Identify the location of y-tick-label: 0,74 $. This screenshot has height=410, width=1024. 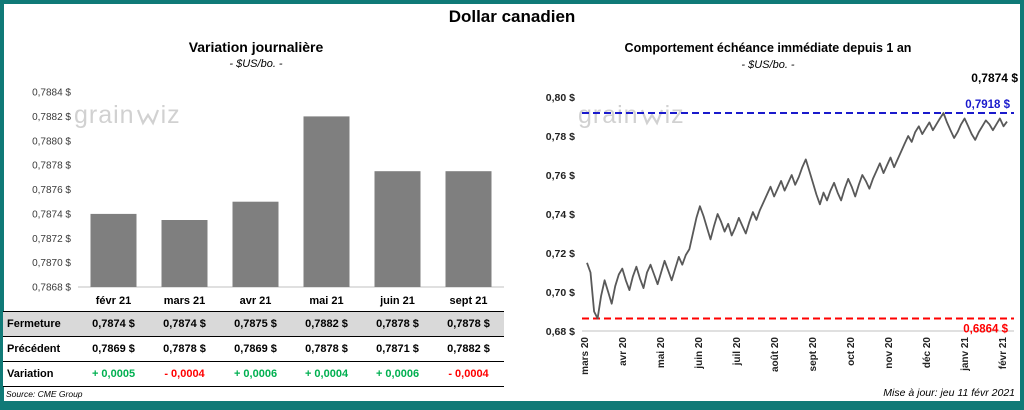
(560, 215).